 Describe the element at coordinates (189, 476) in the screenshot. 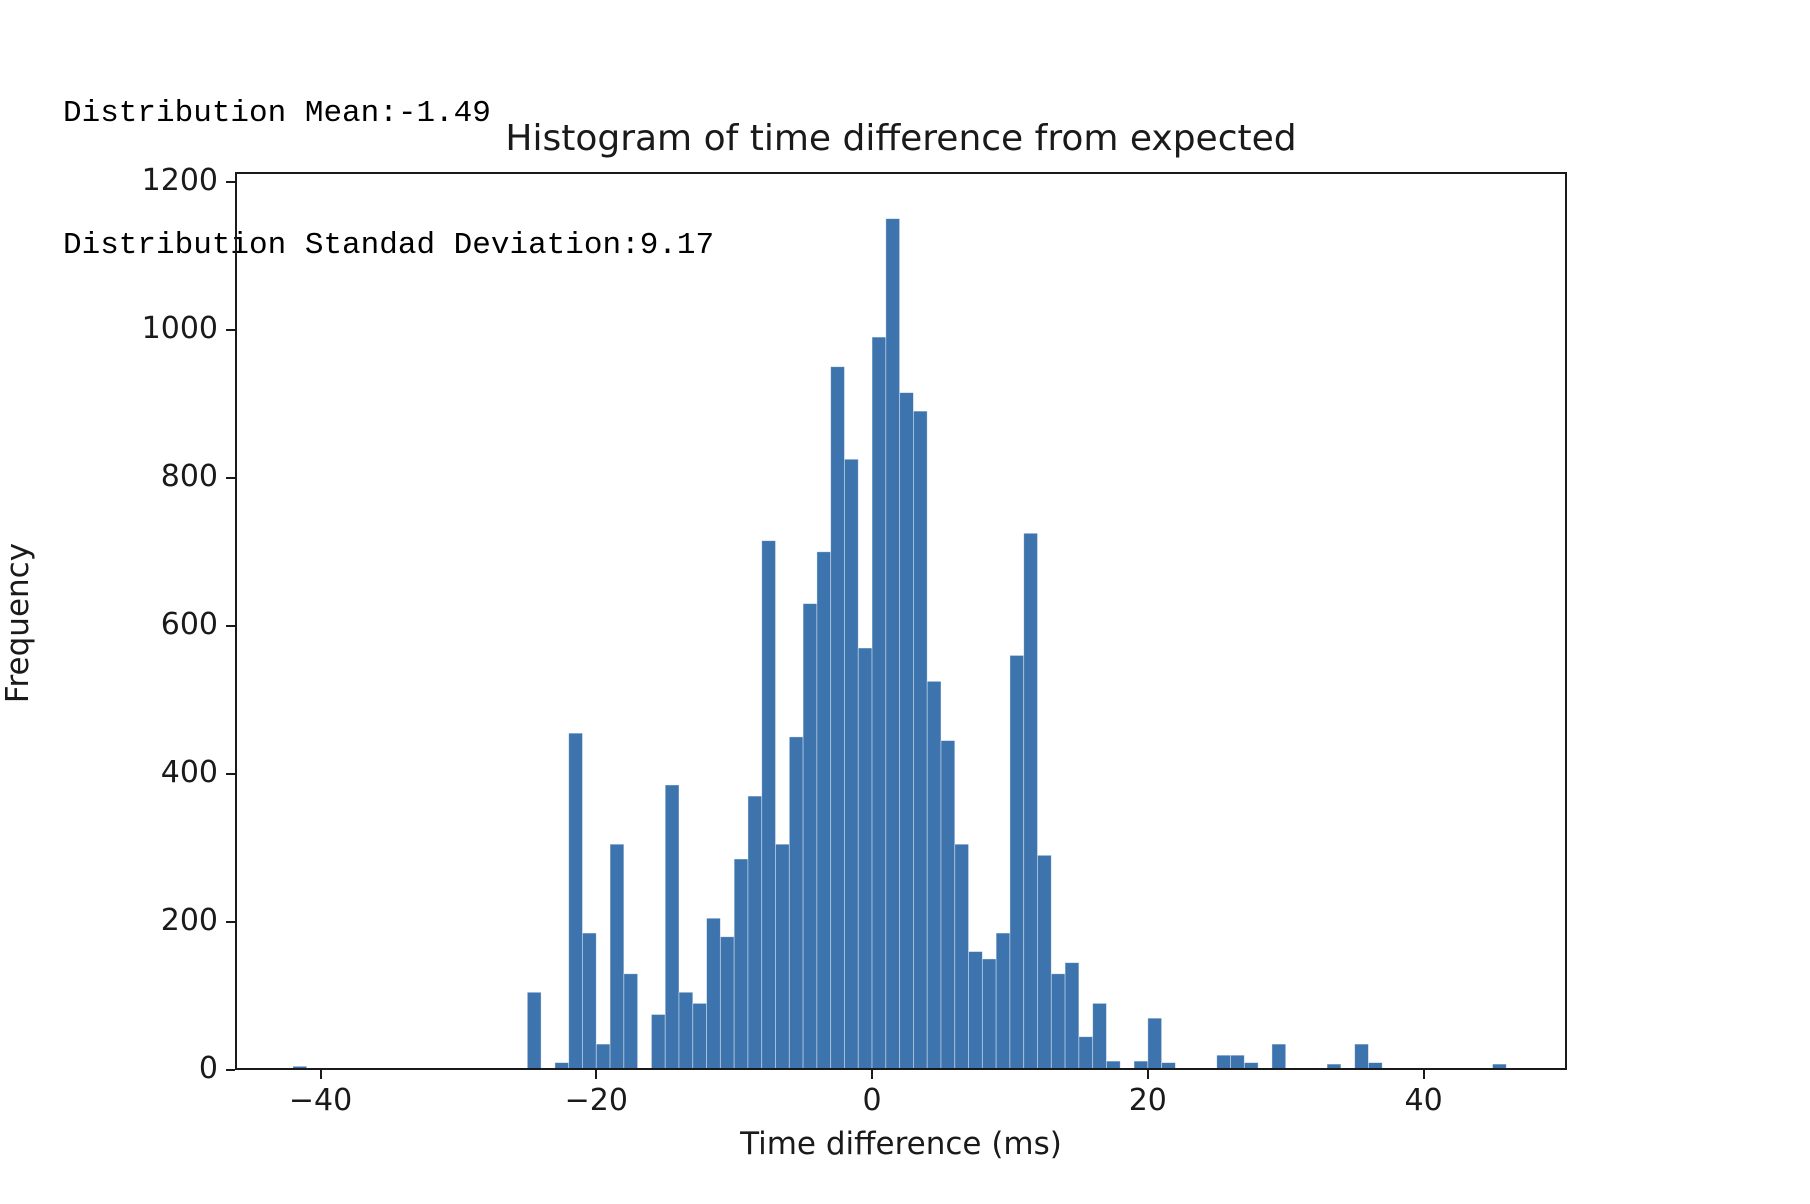

I see `y-tick-label: 800` at that location.